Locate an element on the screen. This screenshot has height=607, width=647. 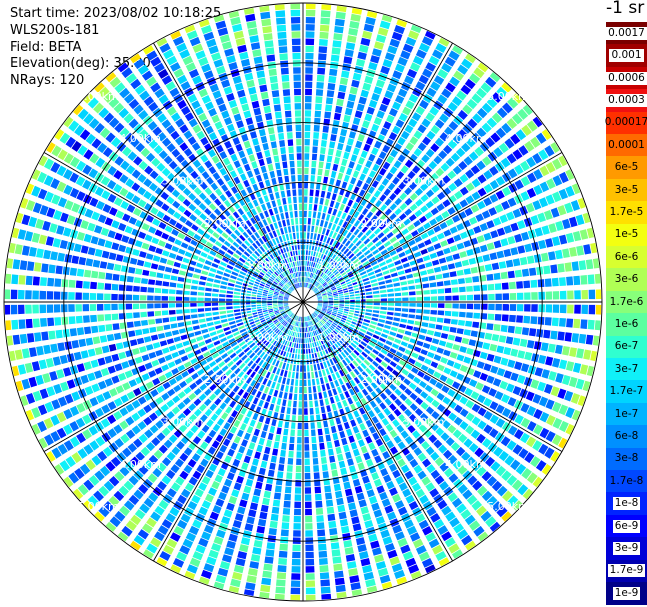
nrays-text: NRays: 120 is located at coordinates (47, 81).